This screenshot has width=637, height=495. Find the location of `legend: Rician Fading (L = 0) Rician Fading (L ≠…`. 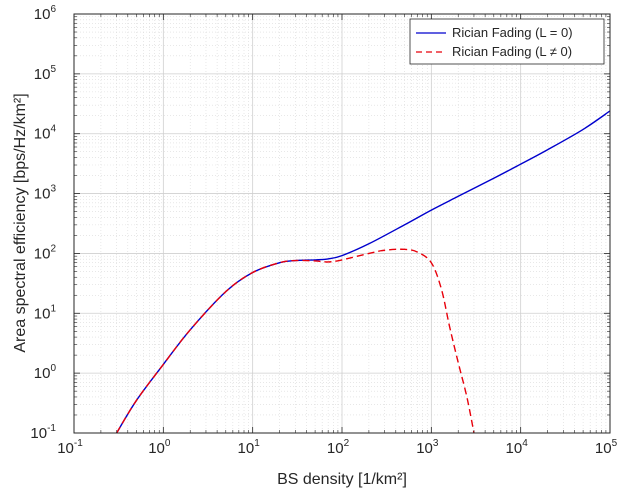

legend: Rician Fading (L = 0) Rician Fading (L ≠… is located at coordinates (507, 41).